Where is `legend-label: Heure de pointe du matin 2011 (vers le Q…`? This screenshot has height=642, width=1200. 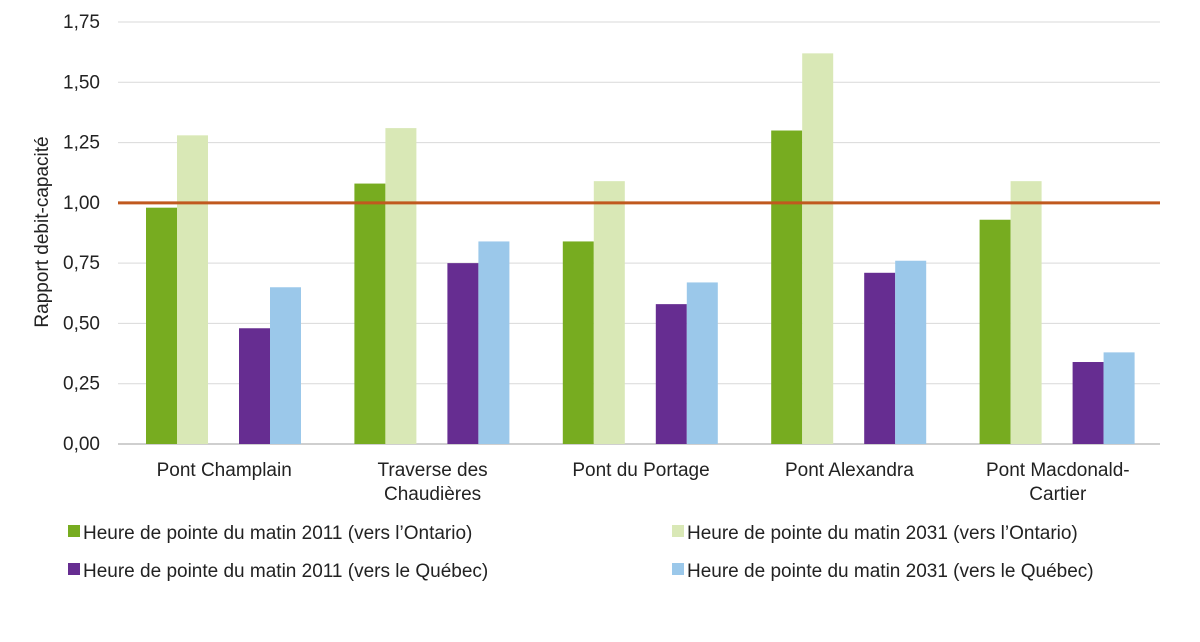
legend-label: Heure de pointe du matin 2011 (vers le Q… is located at coordinates (285, 571).